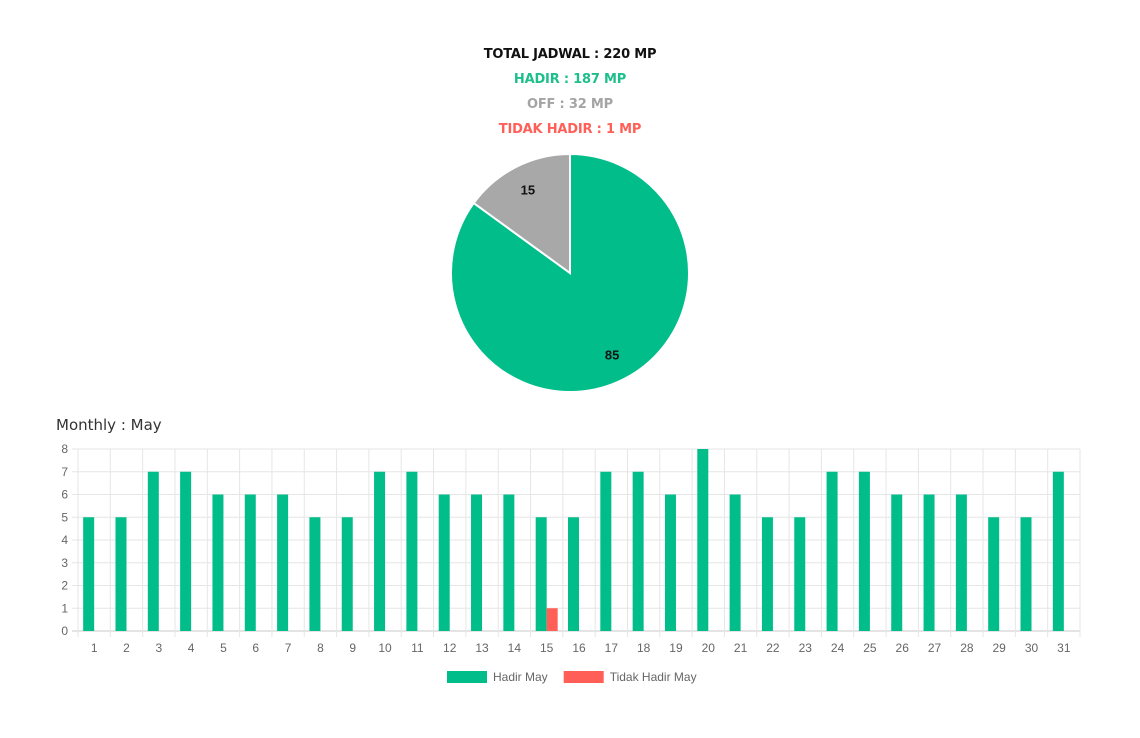 The height and width of the screenshot is (738, 1140). I want to click on x-tick-label: 21, so click(741, 648).